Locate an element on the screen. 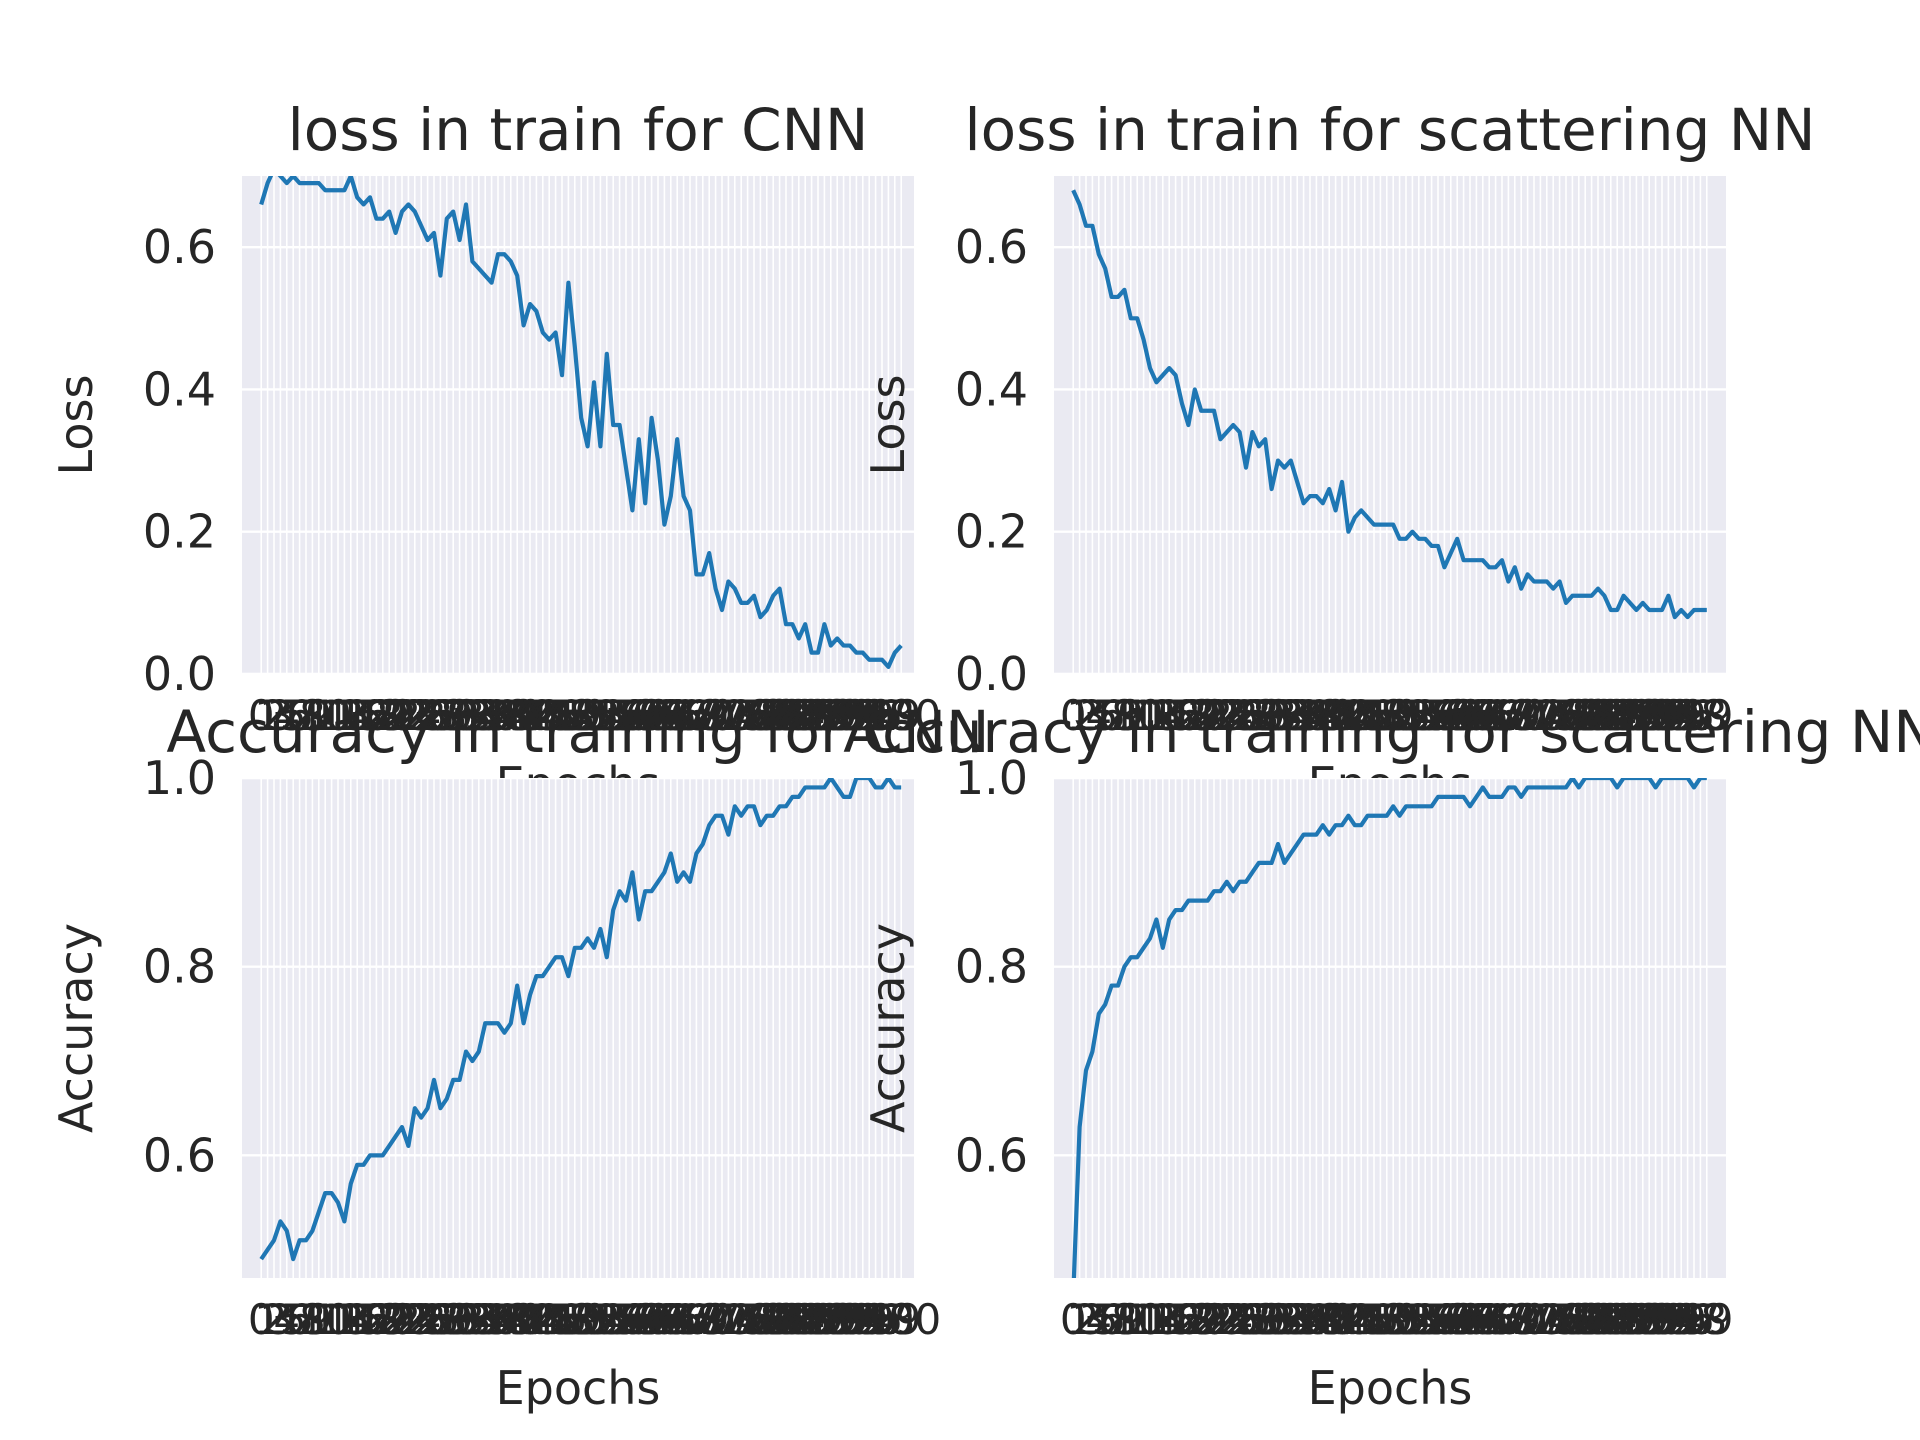 Image resolution: width=1920 pixels, height=1440 pixels. cnn-loss-xtick-label: 26 is located at coordinates (427, 715).